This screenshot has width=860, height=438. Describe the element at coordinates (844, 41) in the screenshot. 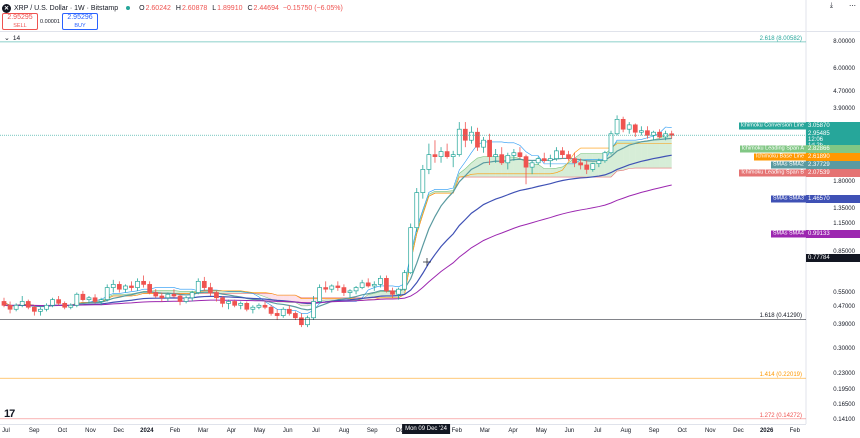

I see `price-tick-label: 8.00000` at that location.